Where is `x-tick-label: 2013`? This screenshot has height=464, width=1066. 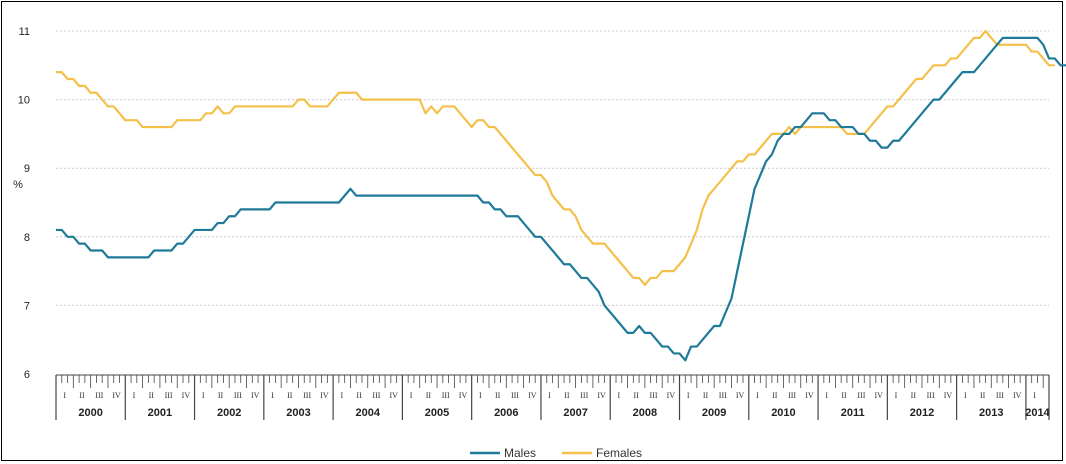
x-tick-label: 2013 is located at coordinates (991, 413).